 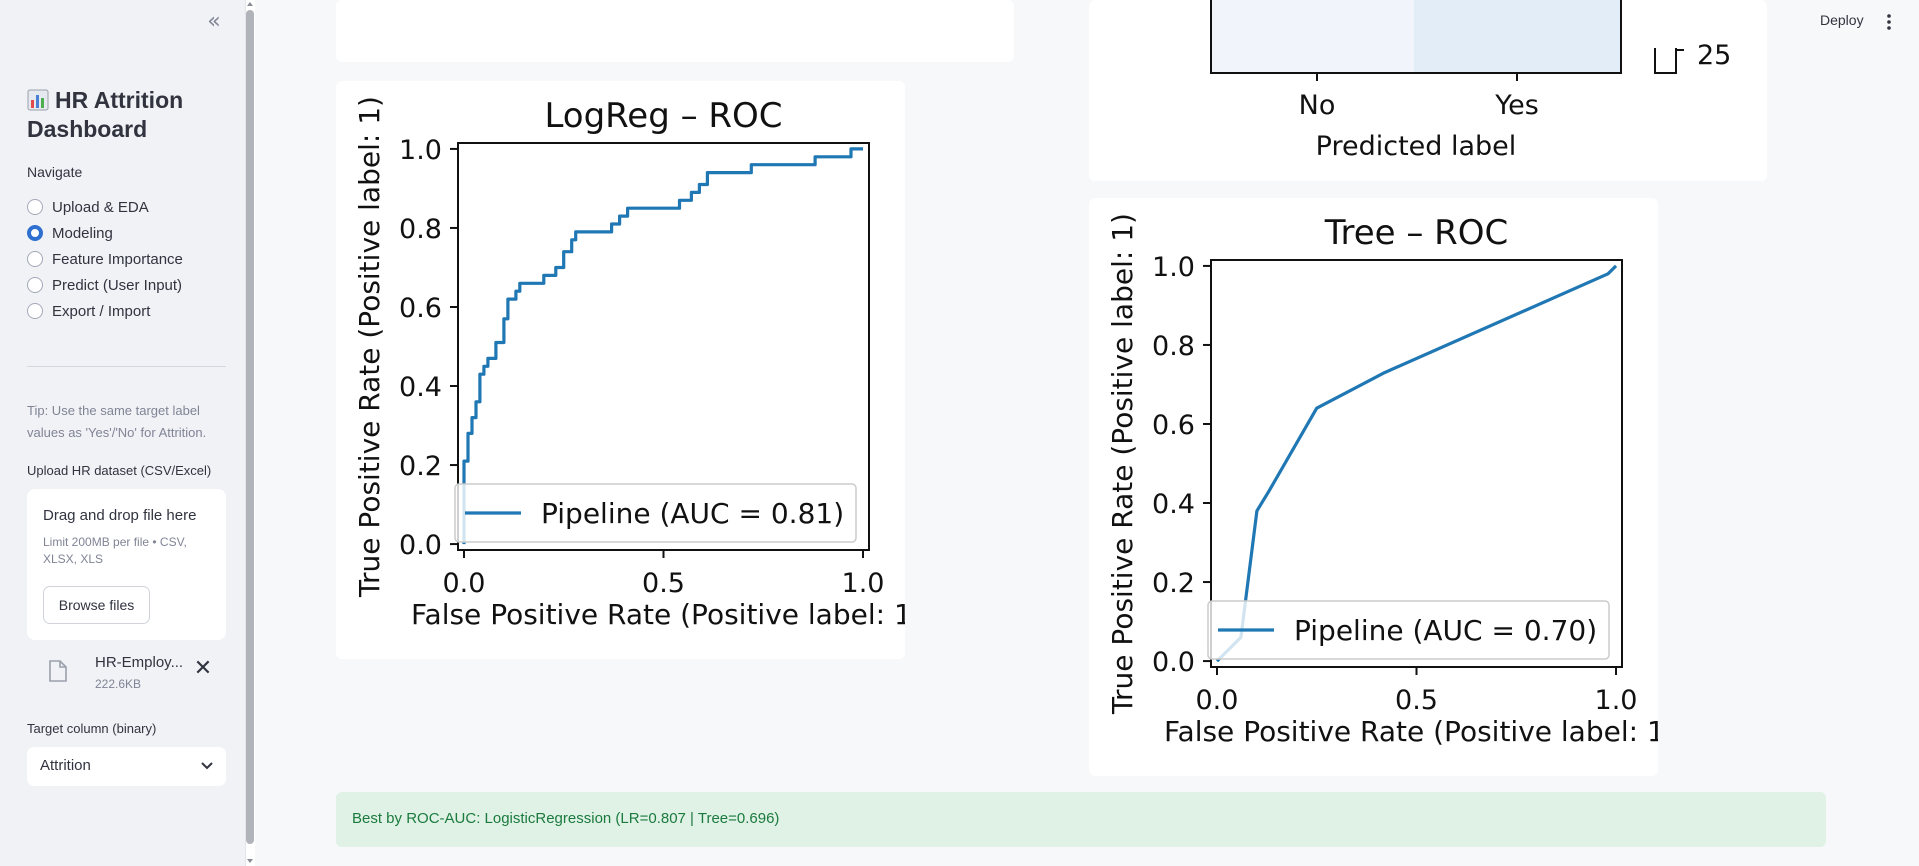 I want to click on cm-colorbar-tick: 25, so click(x=1714, y=55).